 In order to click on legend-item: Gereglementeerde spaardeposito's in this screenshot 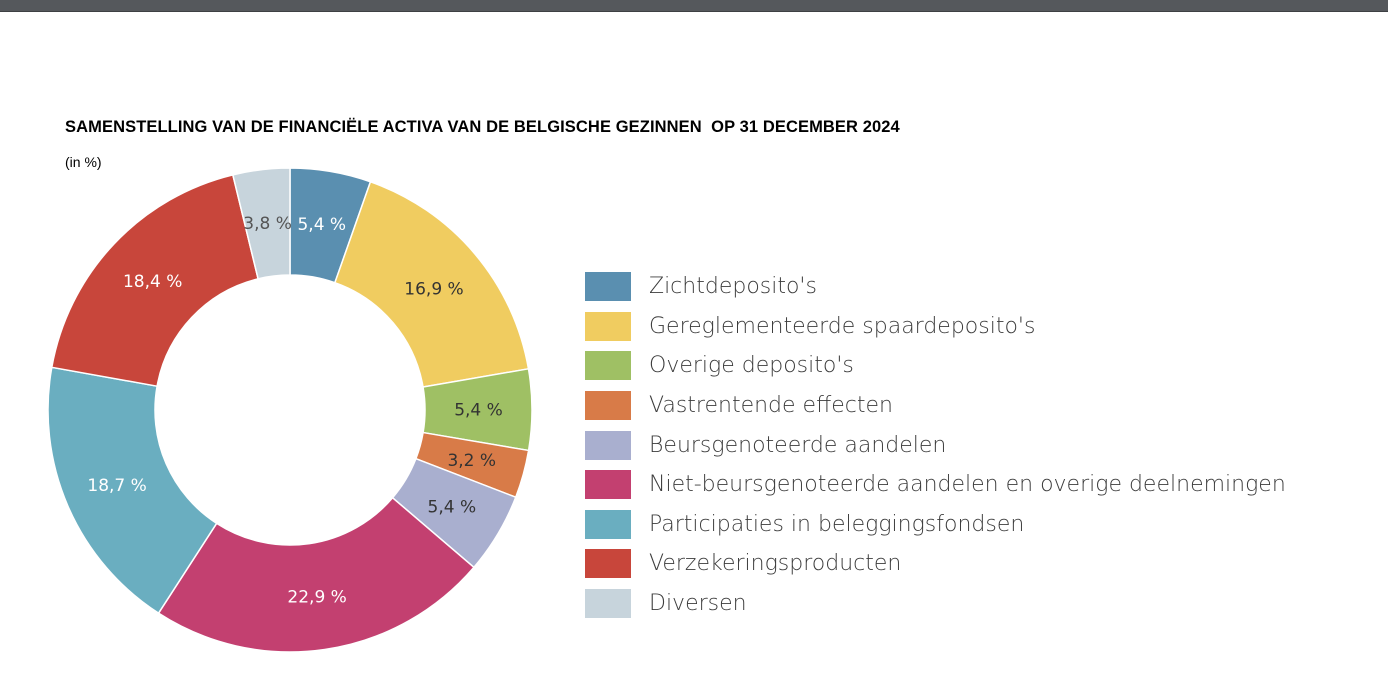, I will do `click(935, 327)`.